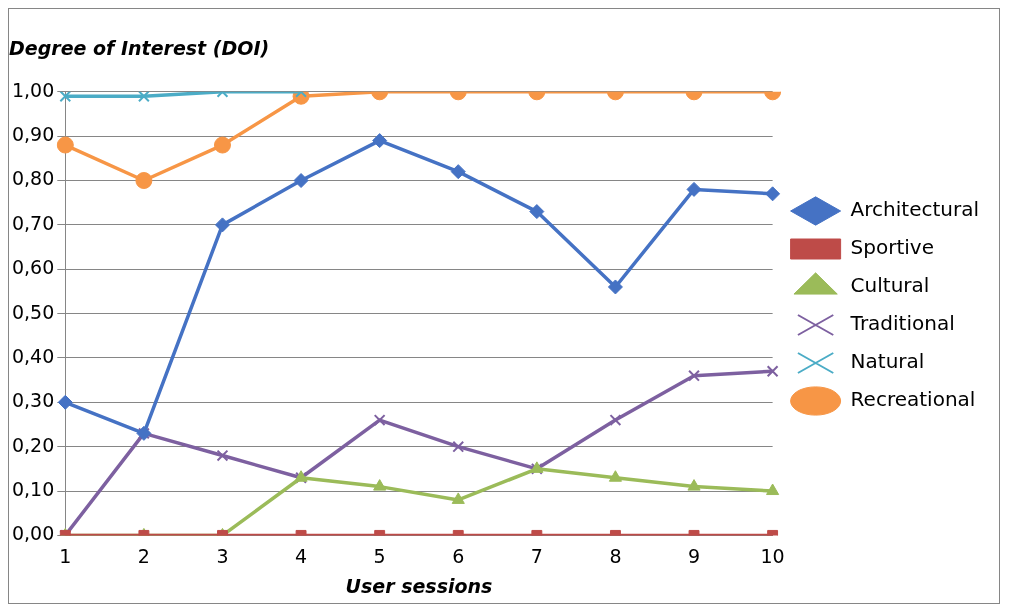 The width and height of the screenshot is (1009, 612). What do you see at coordinates (536, 555) in the screenshot?
I see `x-tick-label: 7` at bounding box center [536, 555].